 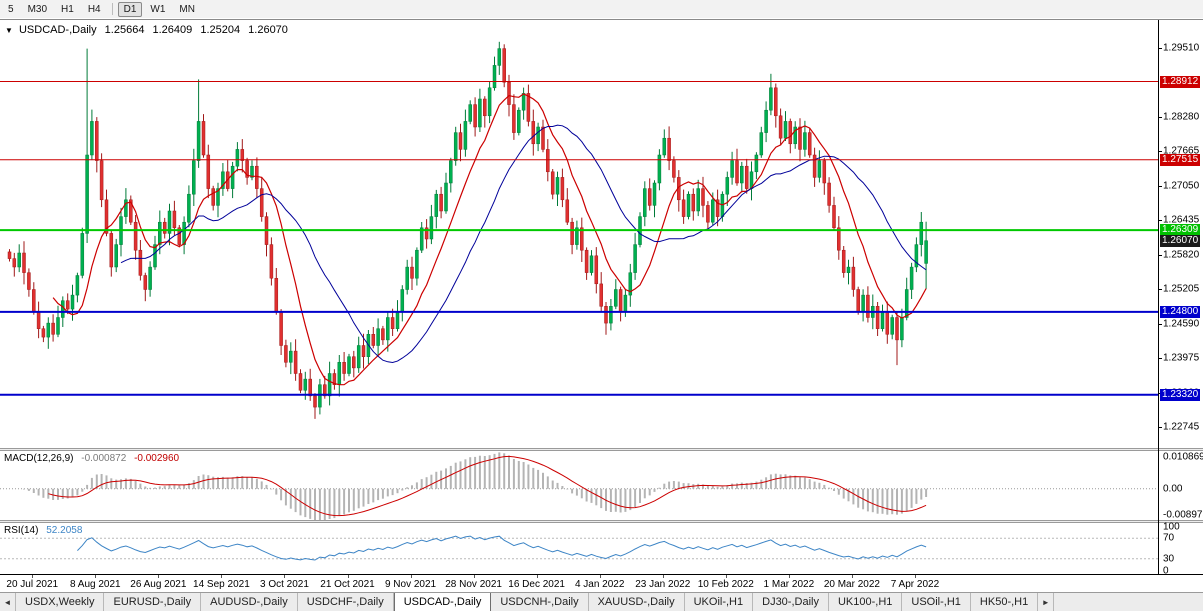 What do you see at coordinates (60, 602) in the screenshot?
I see `chart-tab-usdx-weekly: USDX,Weekly` at bounding box center [60, 602].